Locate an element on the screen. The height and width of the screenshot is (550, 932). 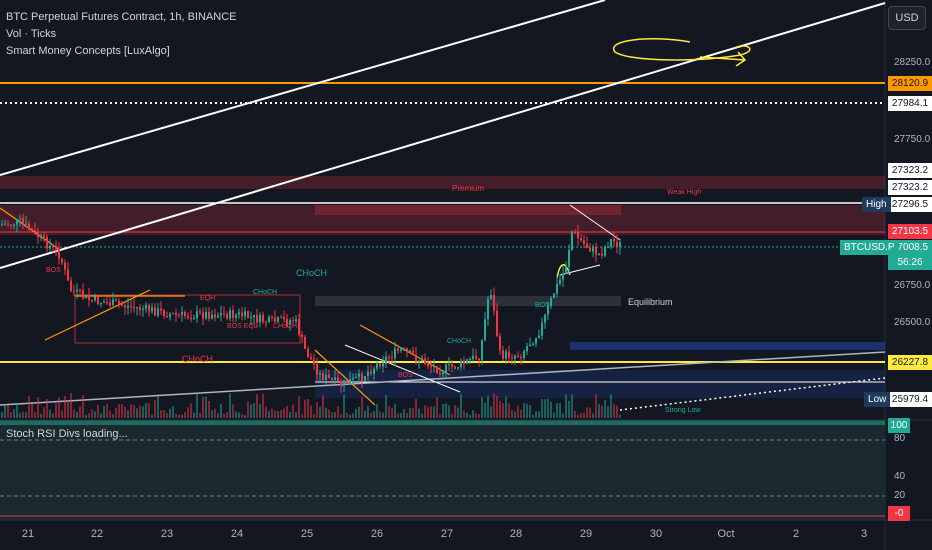
red-level-tag: 27103.5 is located at coordinates (910, 231).